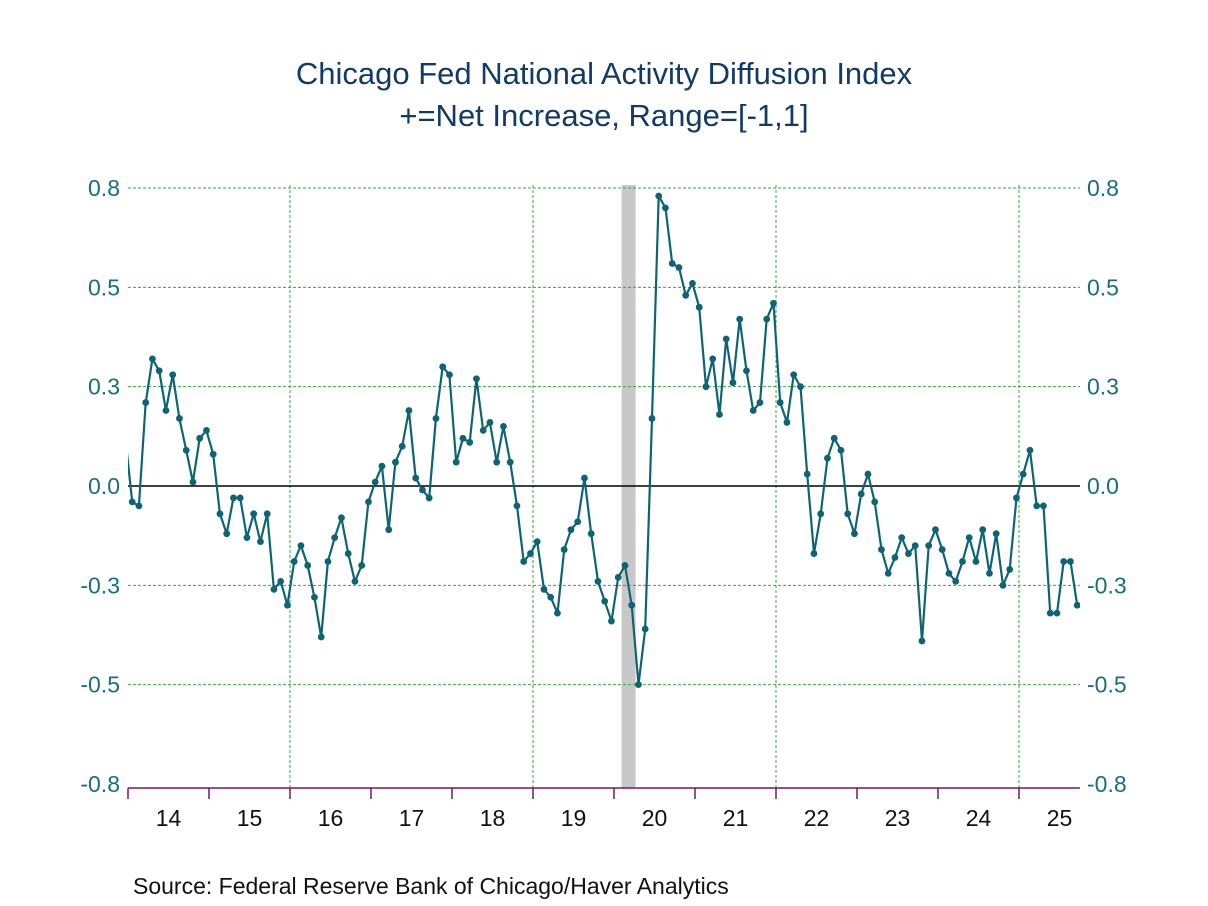 The width and height of the screenshot is (1208, 906). I want to click on x-tick-label: 18, so click(493, 818).